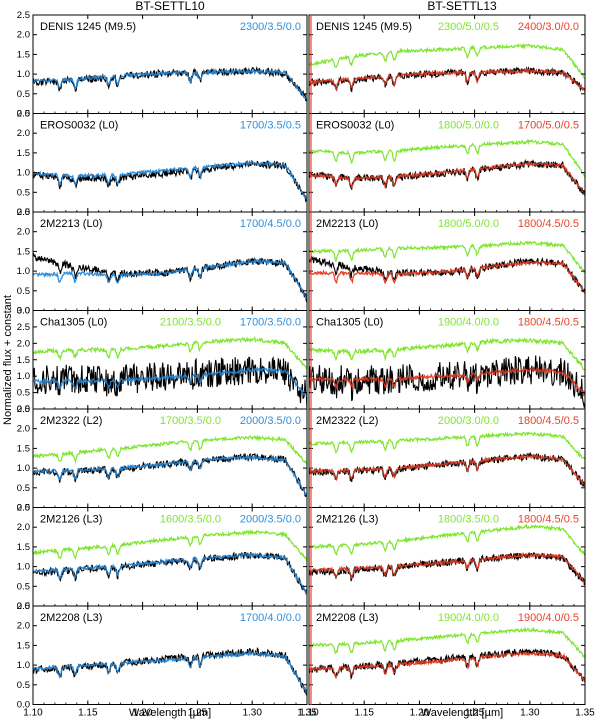  Describe the element at coordinates (349, 323) in the screenshot. I see `object-label: Cha1305 (L0)` at that location.